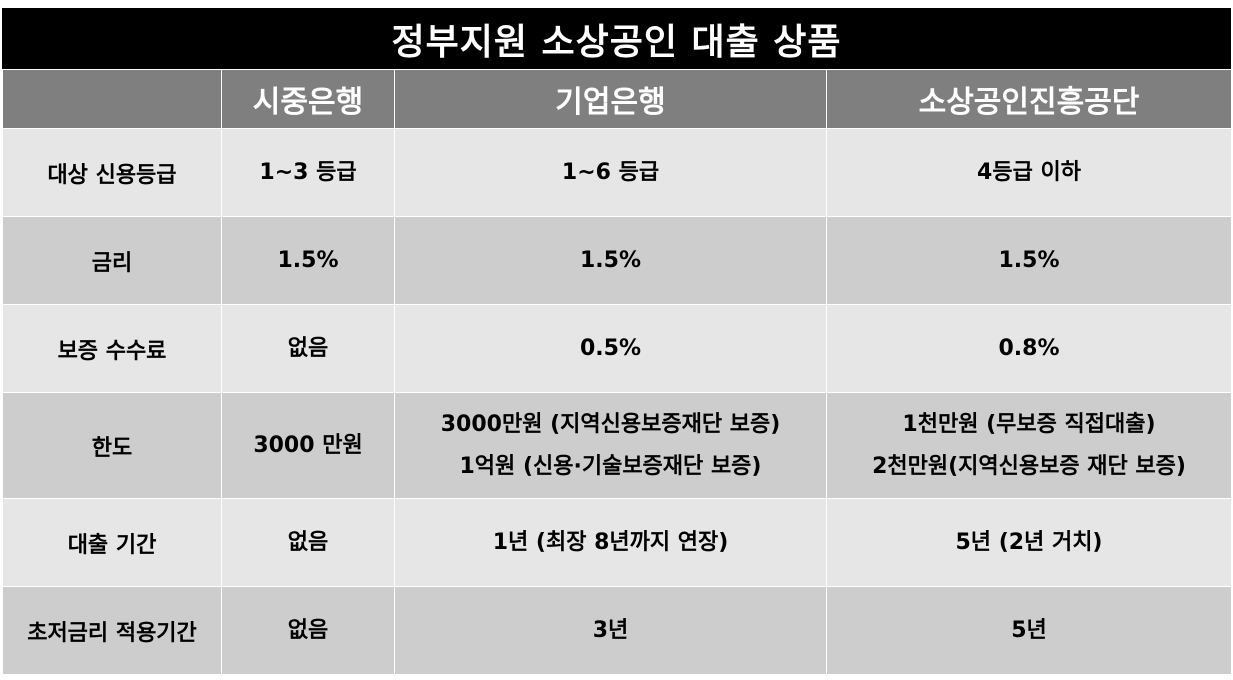 The height and width of the screenshot is (680, 1233). I want to click on row-loan-period: 대출 기간 없음 1년 (최장 8년까지 연장) 5년 (2년 거치), so click(617, 542).